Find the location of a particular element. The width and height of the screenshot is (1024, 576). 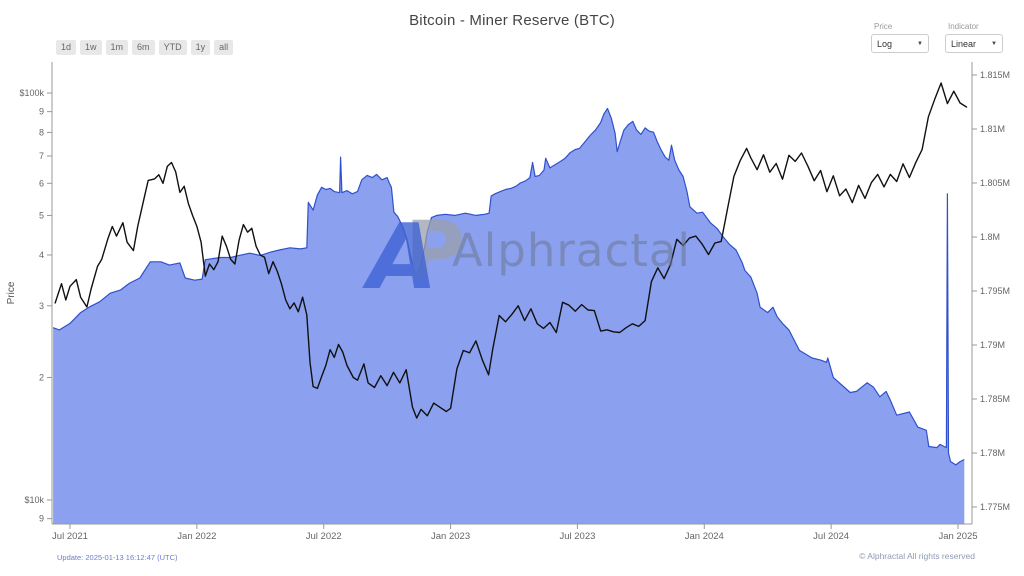

y-left-tick-label: 7 is located at coordinates (41, 156).